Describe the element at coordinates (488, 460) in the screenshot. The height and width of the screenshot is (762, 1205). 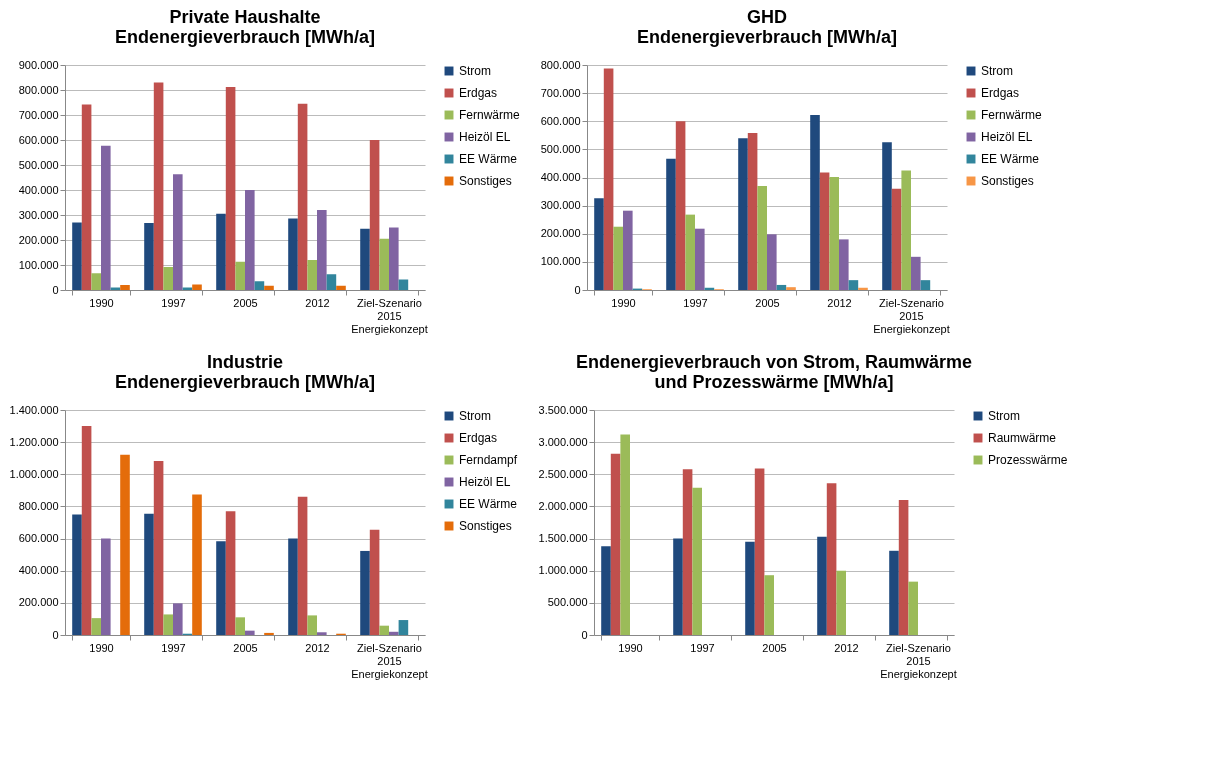
I see `legend-label: Ferndampf` at that location.